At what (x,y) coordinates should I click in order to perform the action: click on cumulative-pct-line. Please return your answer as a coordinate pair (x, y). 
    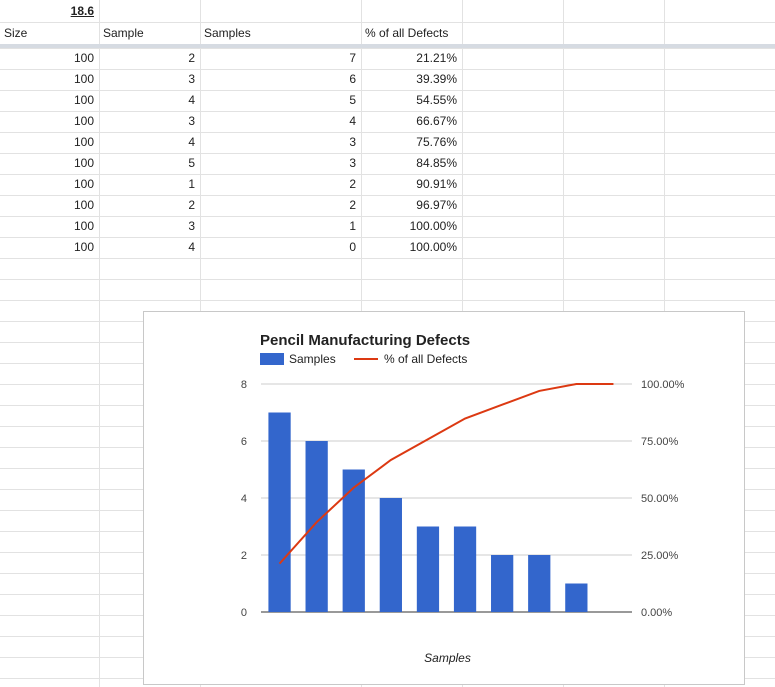
    Looking at the image, I should click on (446, 474).